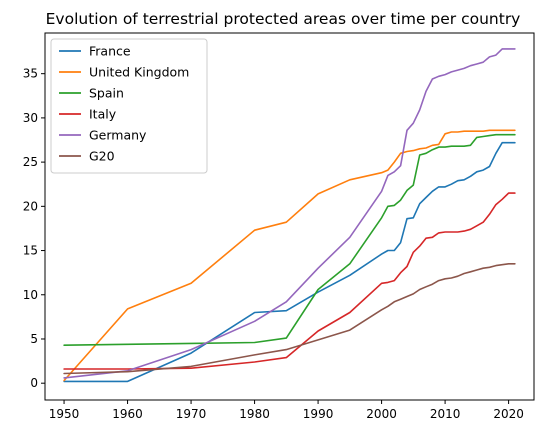  Describe the element at coordinates (286, 410) in the screenshot. I see `x-axis: 1950 1960 1970 1980 1990 2000 2010 2020` at that location.